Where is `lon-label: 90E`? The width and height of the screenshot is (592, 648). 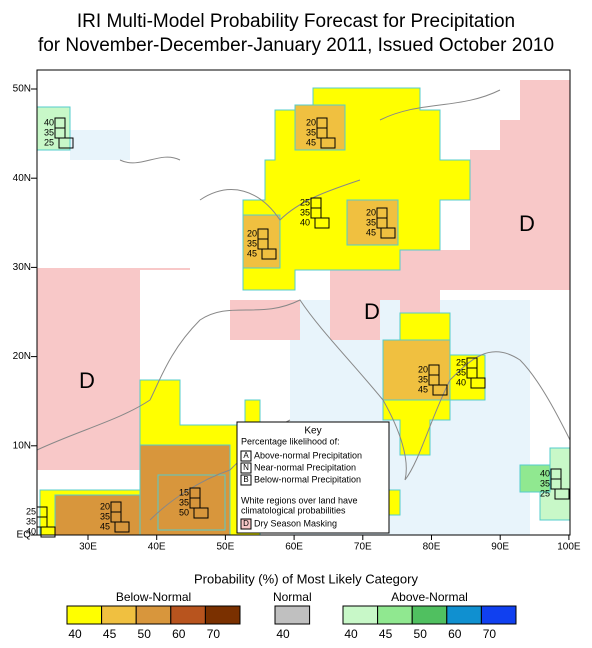
lon-label: 90E is located at coordinates (500, 547).